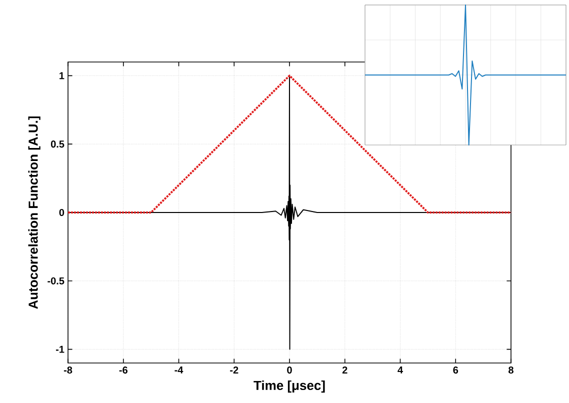 This screenshot has width=569, height=403. I want to click on x-tick-label: 2, so click(345, 370).